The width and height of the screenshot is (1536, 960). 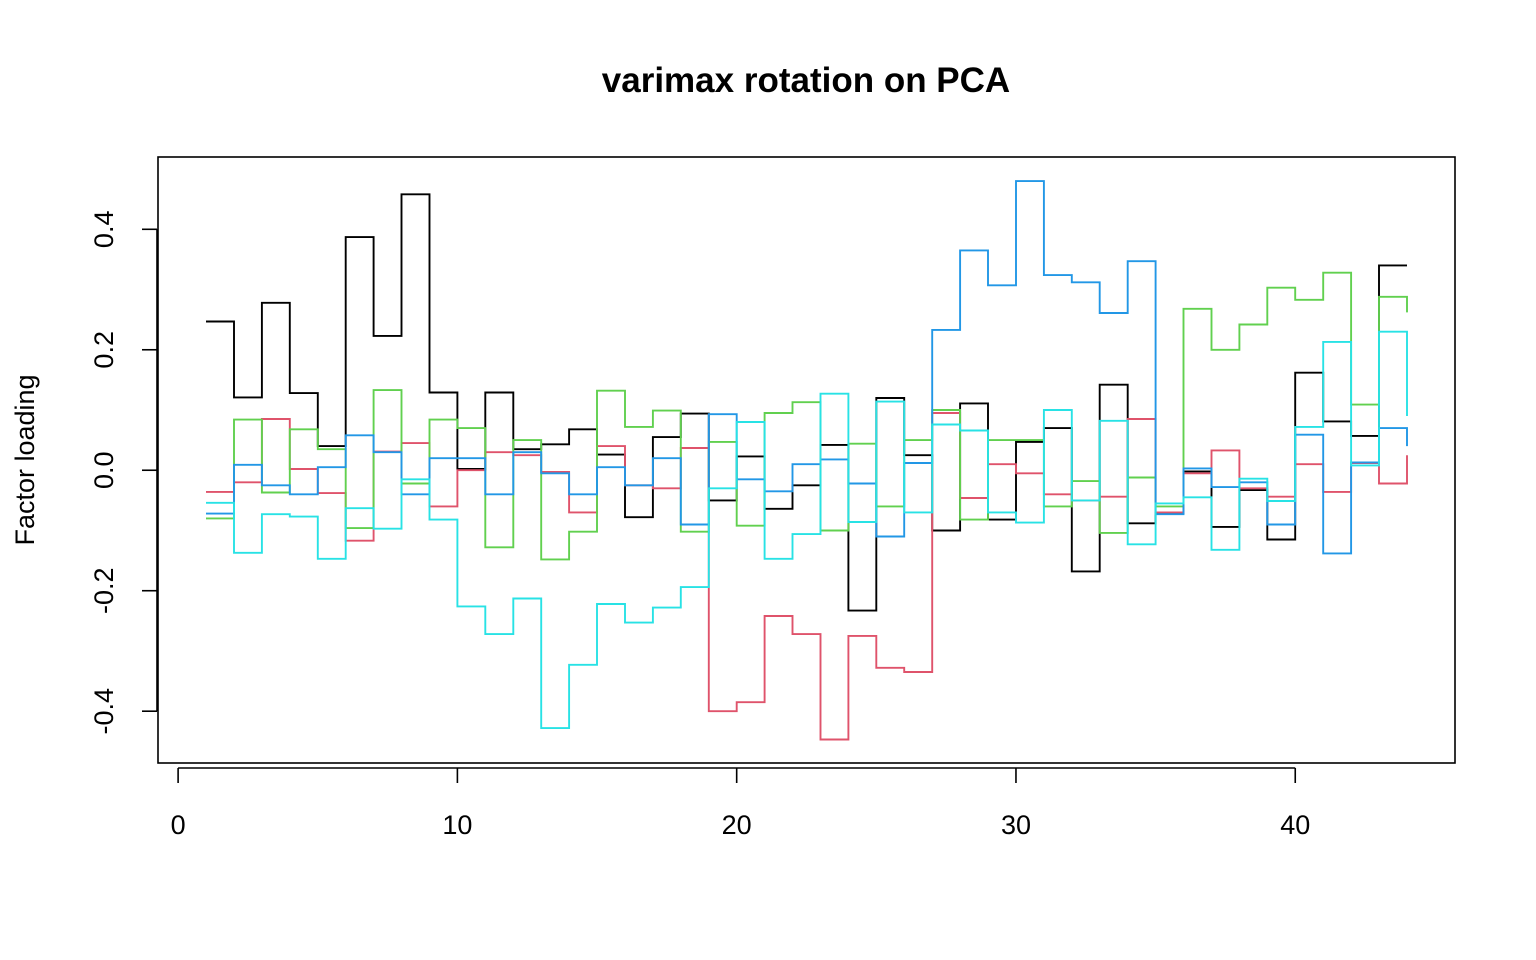 What do you see at coordinates (737, 825) in the screenshot?
I see `x-tick-label: 20` at bounding box center [737, 825].